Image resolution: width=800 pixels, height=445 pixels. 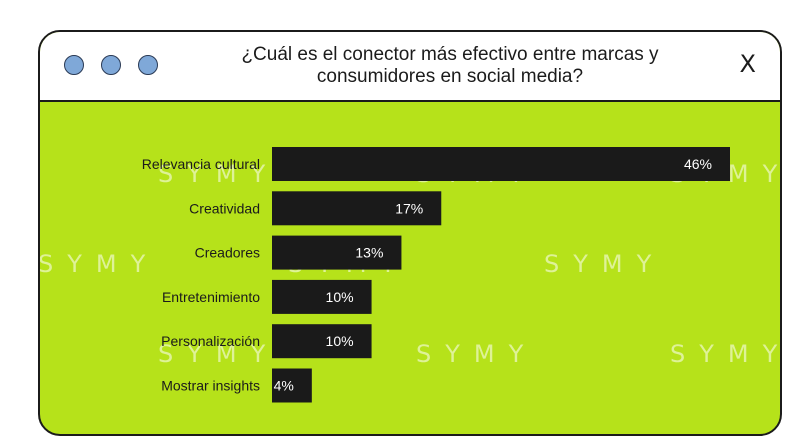 I want to click on category-label: Creatividad, so click(x=224, y=208).